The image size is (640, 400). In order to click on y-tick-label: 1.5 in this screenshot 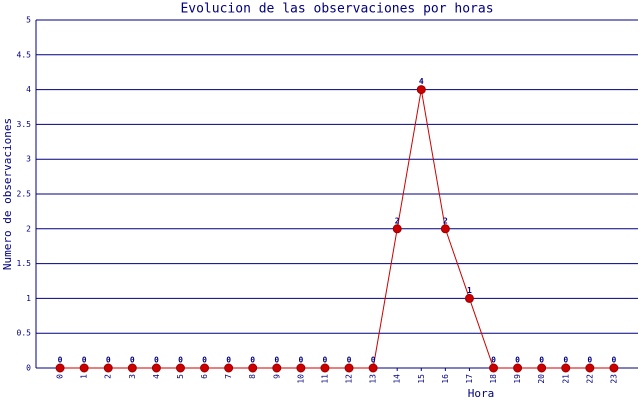, I will do `click(24, 263)`.